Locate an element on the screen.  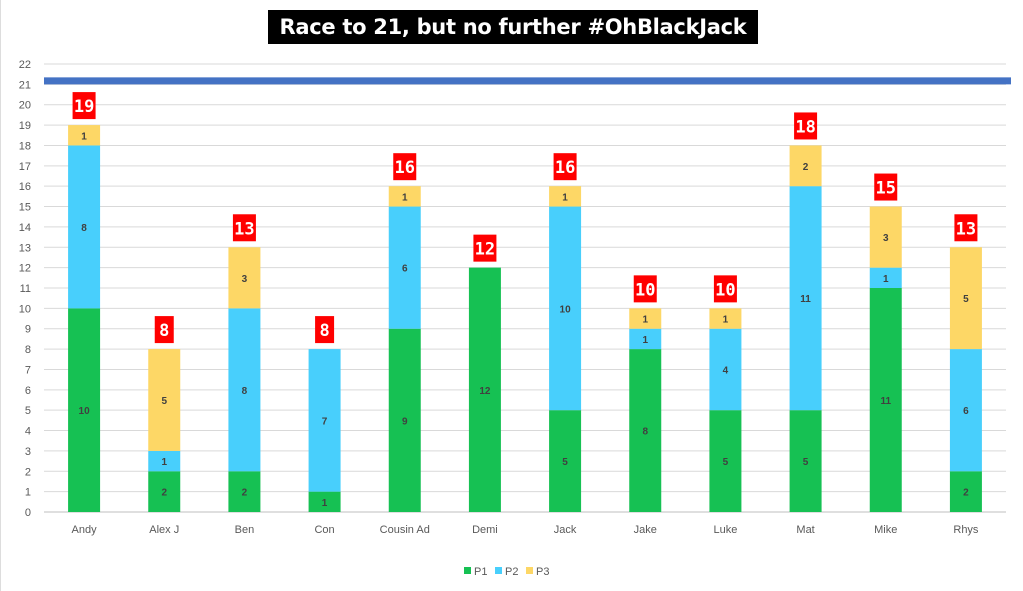
y-tick-label: 14 is located at coordinates (25, 228).